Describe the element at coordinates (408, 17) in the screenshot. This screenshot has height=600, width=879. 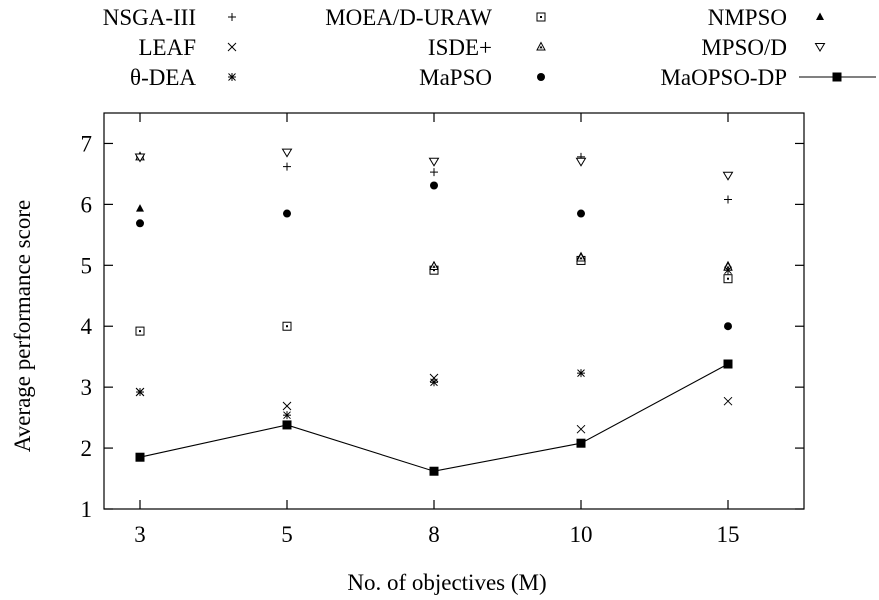
I see `legend-label: MOEA/D-URAW` at that location.